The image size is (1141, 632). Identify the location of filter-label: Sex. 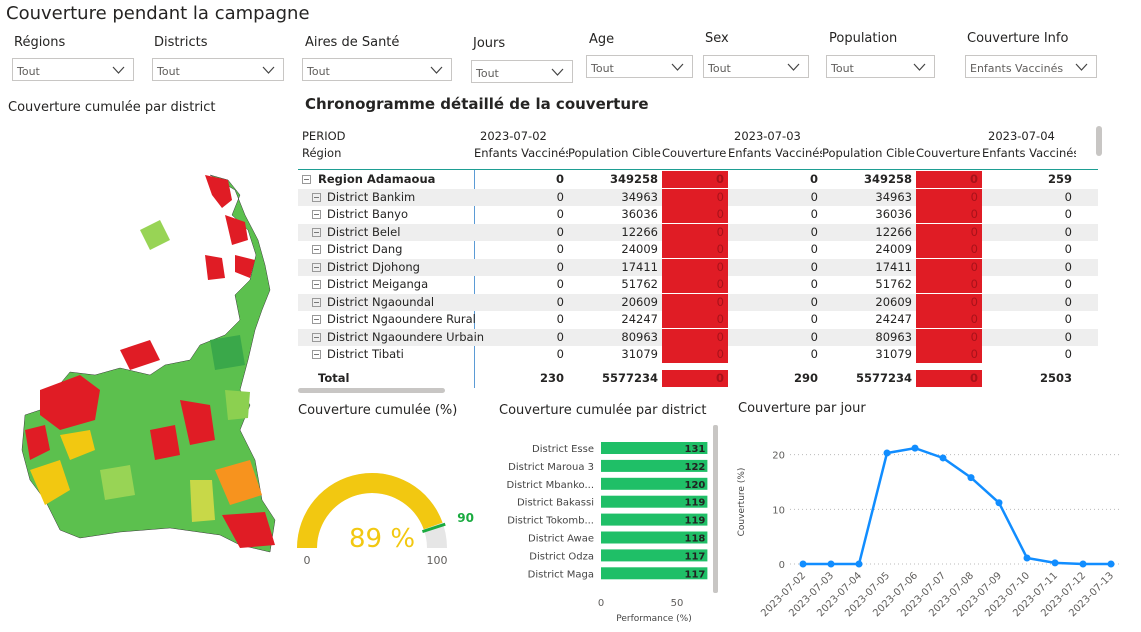
(717, 38).